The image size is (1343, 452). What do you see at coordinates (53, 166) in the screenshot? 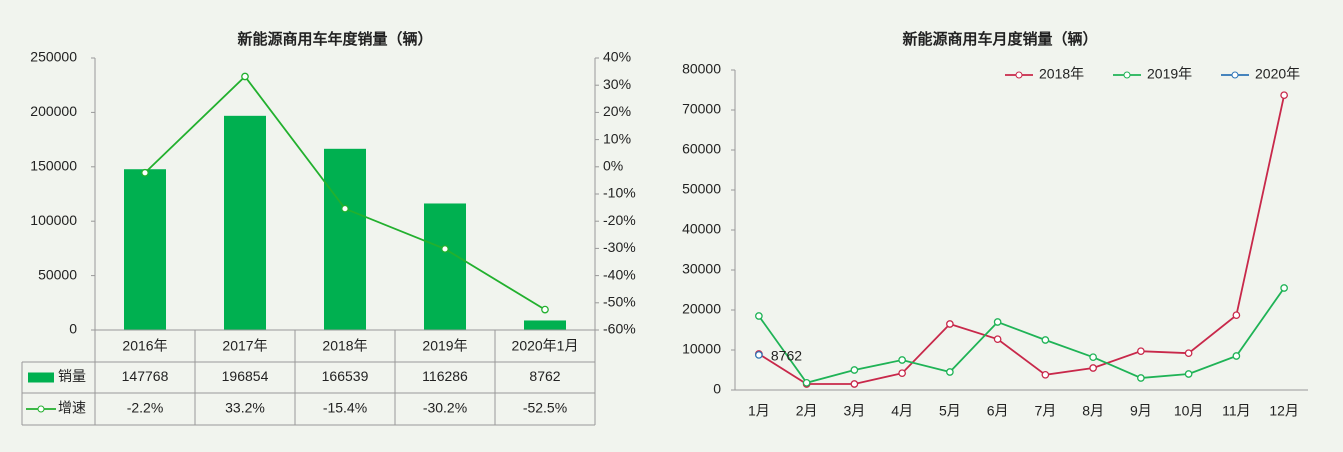
I see `y-tick-label: 150000` at bounding box center [53, 166].